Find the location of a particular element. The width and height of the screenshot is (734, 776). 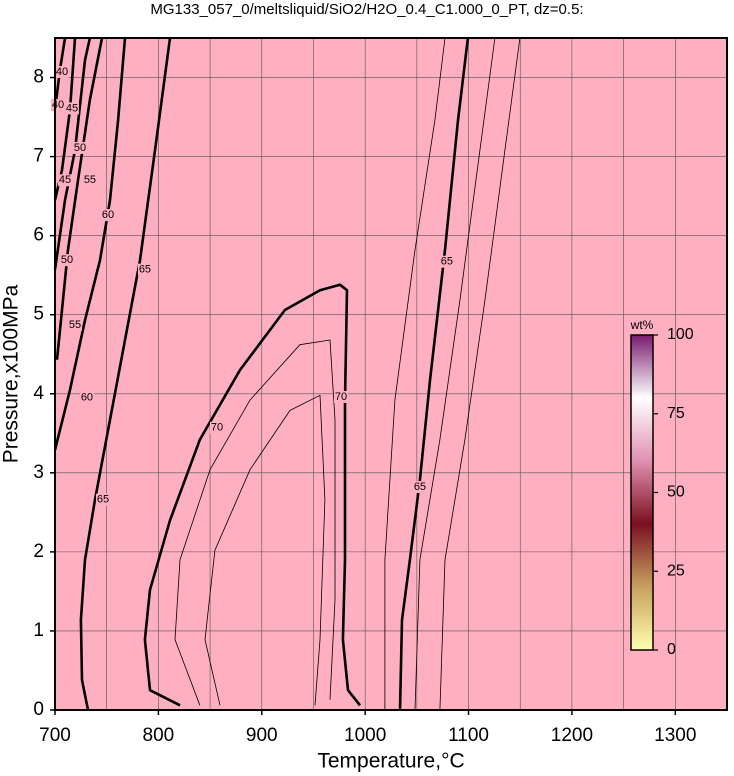

colorbar-label: wt% is located at coordinates (642, 325).